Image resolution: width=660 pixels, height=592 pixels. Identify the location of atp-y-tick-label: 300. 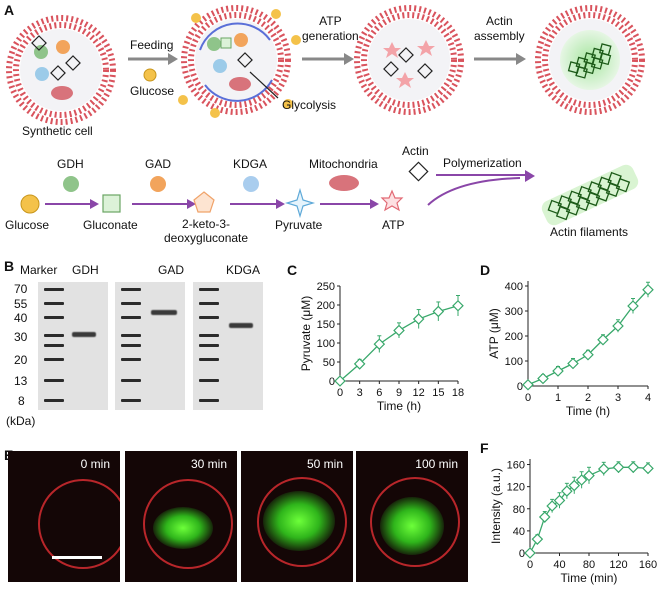
(514, 312).